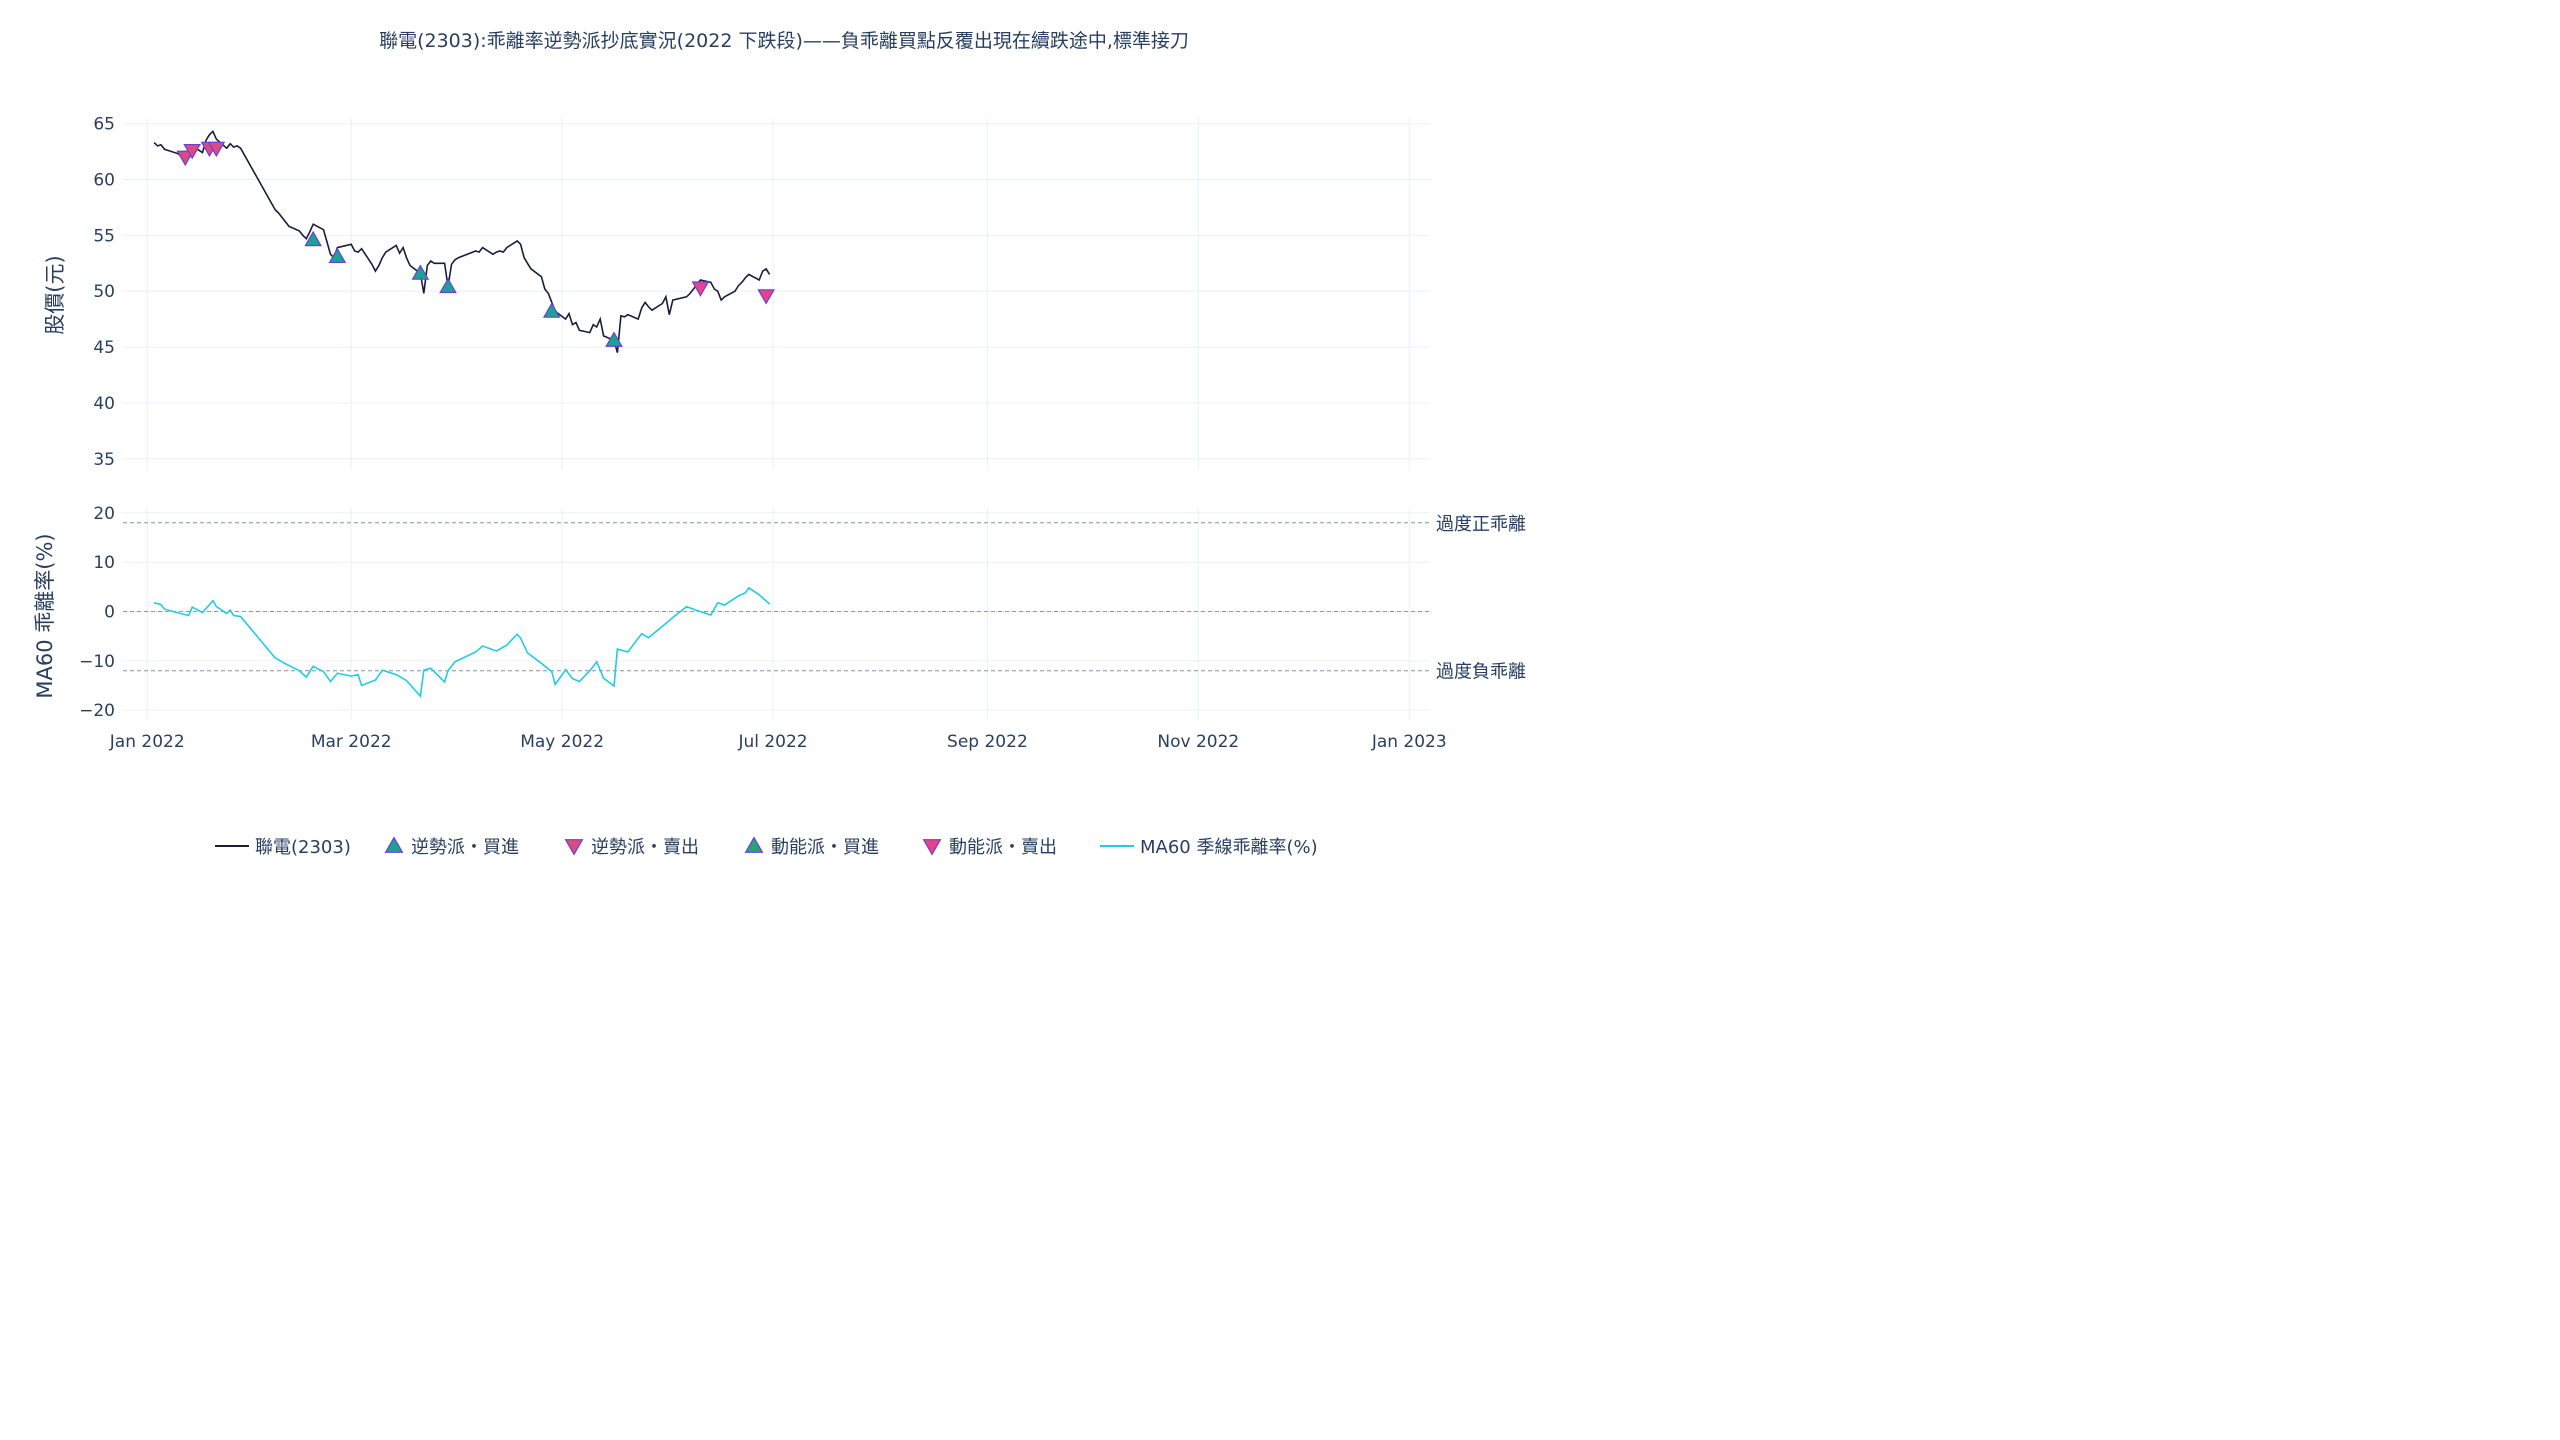 This screenshot has width=2560, height=1440. What do you see at coordinates (475, 244) in the screenshot?
I see `price-signals` at bounding box center [475, 244].